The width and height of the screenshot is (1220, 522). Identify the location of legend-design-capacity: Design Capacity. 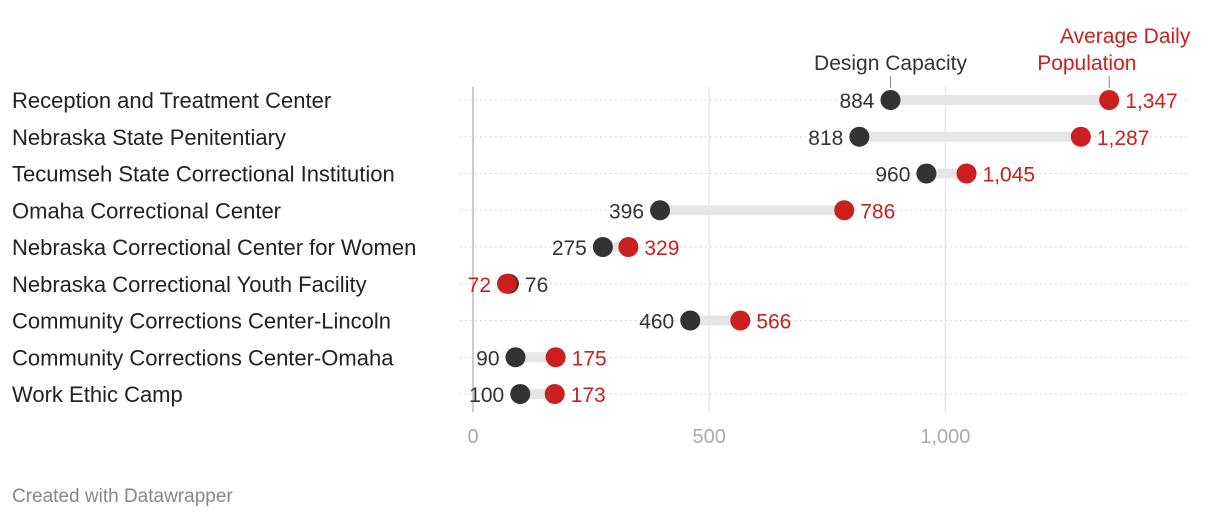
(890, 63).